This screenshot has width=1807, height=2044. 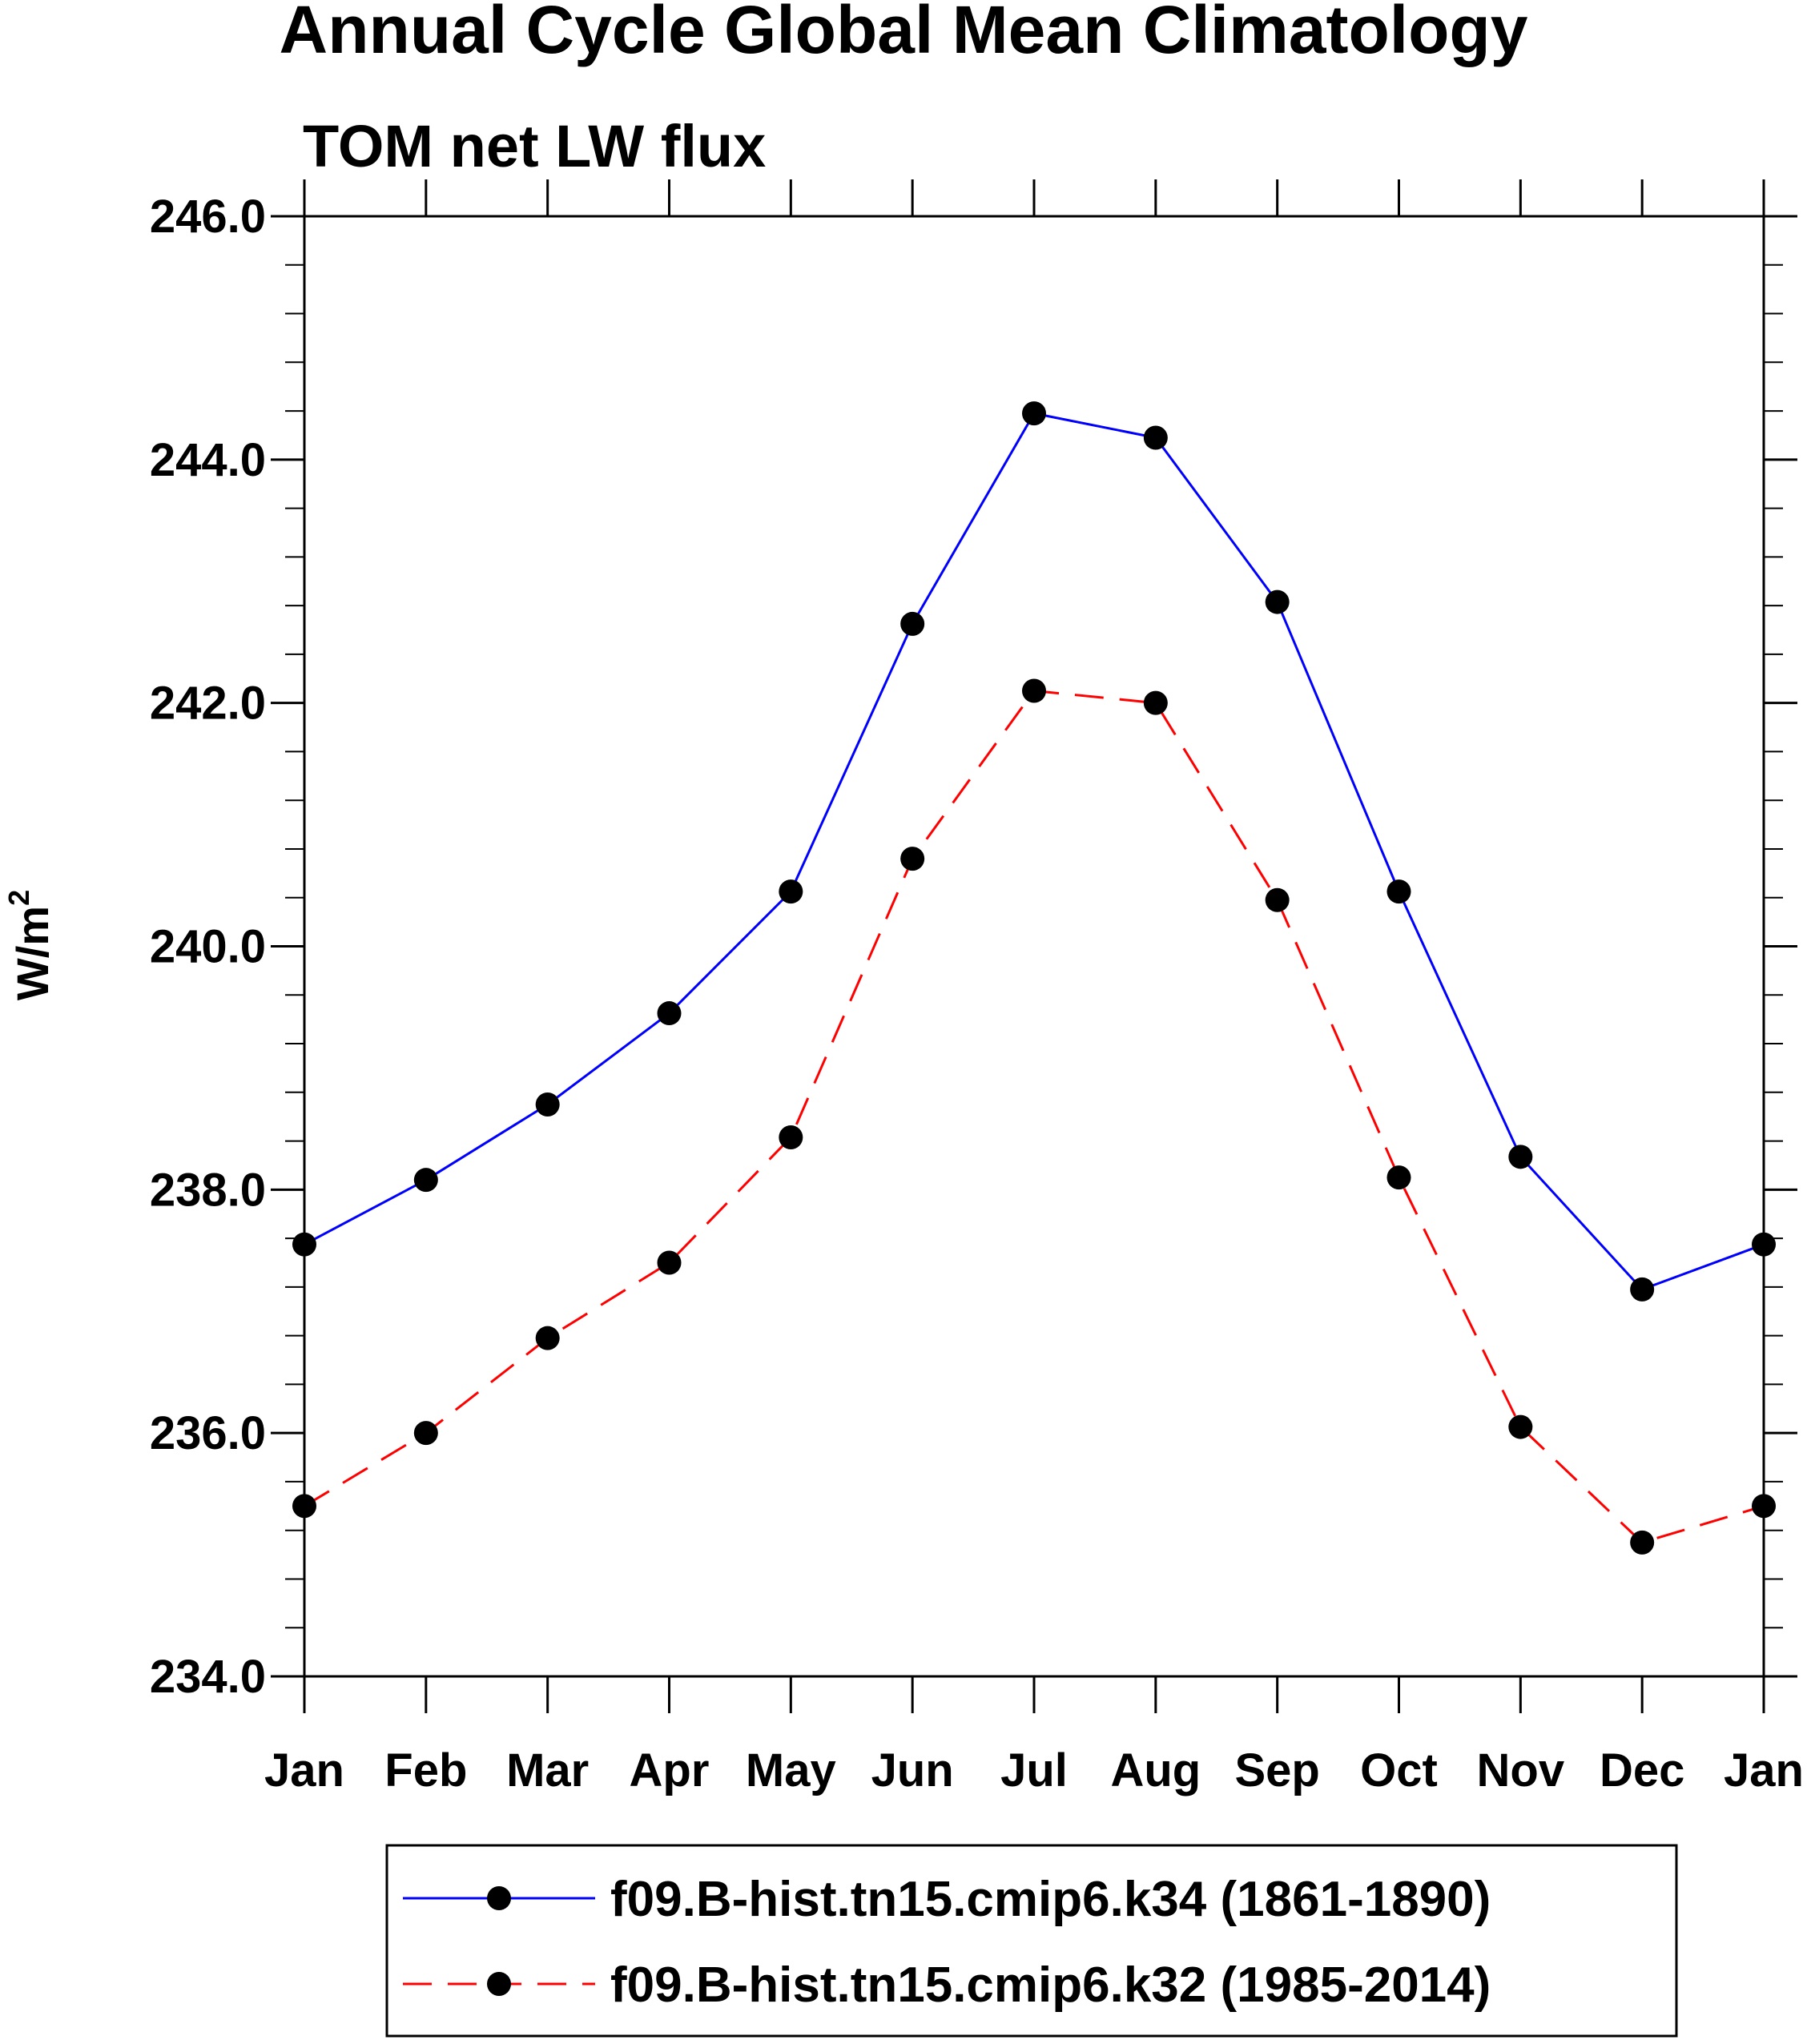 What do you see at coordinates (208, 217) in the screenshot?
I see `y-tick-label: 246.0` at bounding box center [208, 217].